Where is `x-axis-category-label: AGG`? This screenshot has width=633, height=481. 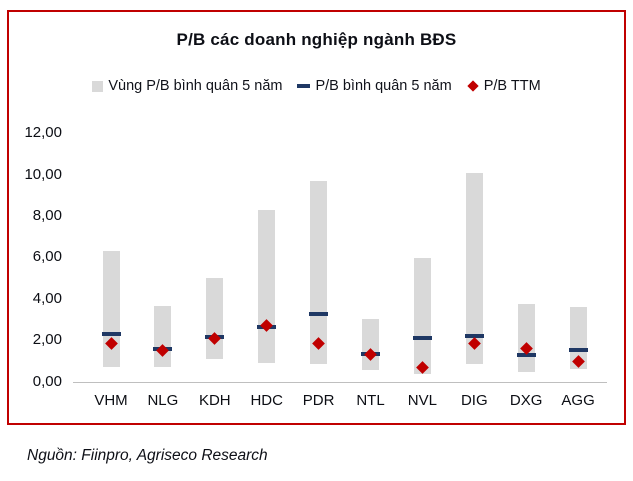 x-axis-category-label: AGG is located at coordinates (578, 400).